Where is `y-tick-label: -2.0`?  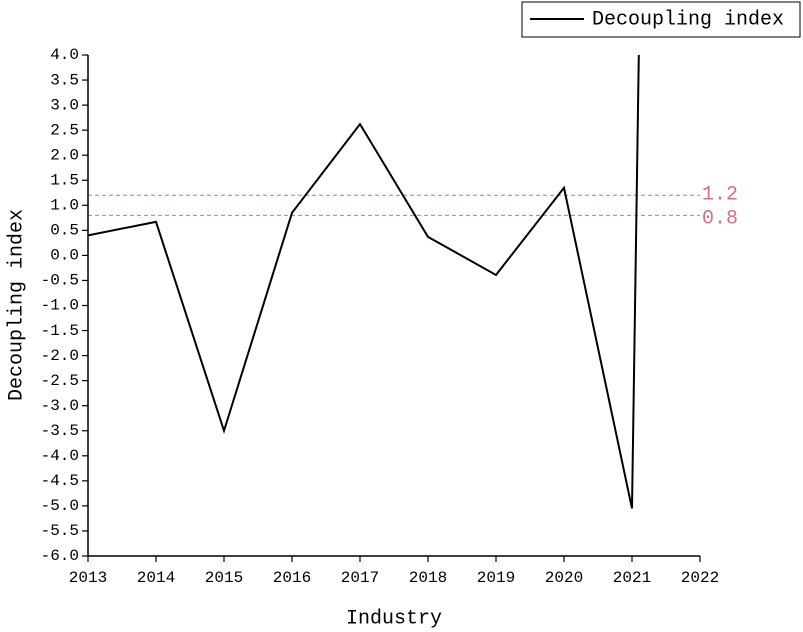 y-tick-label: -2.0 is located at coordinates (60, 356).